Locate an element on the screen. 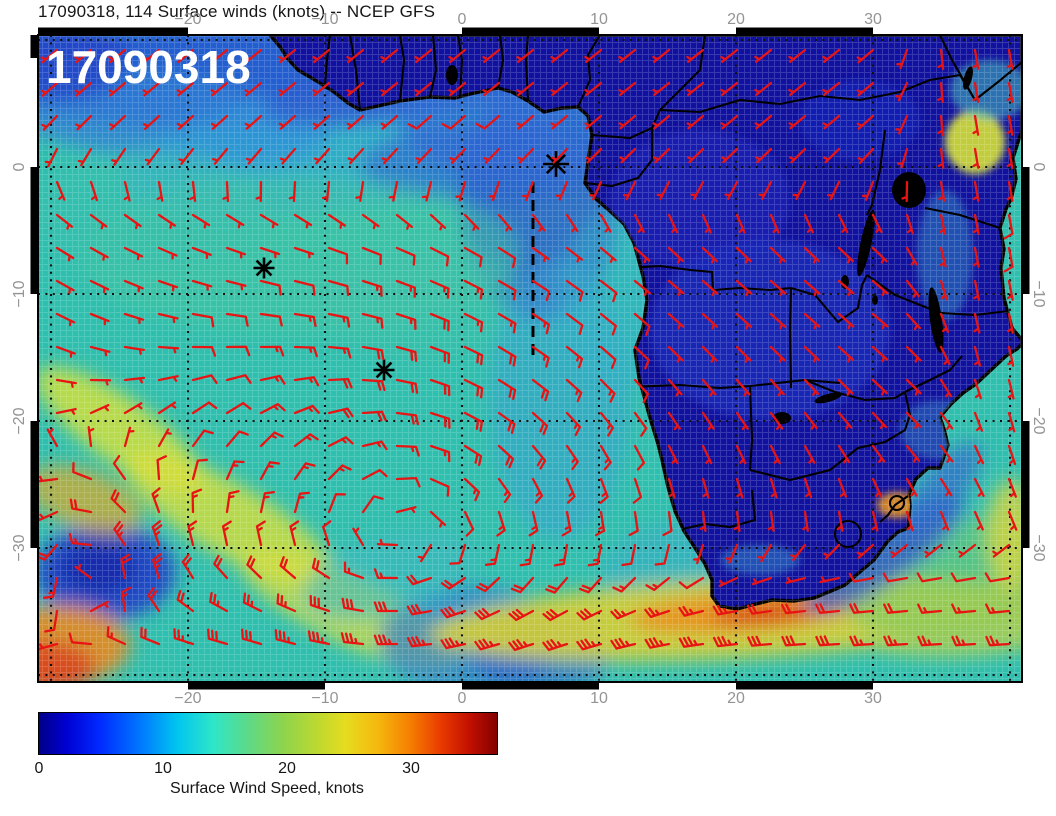  wind-speed-colorbar is located at coordinates (268, 733).